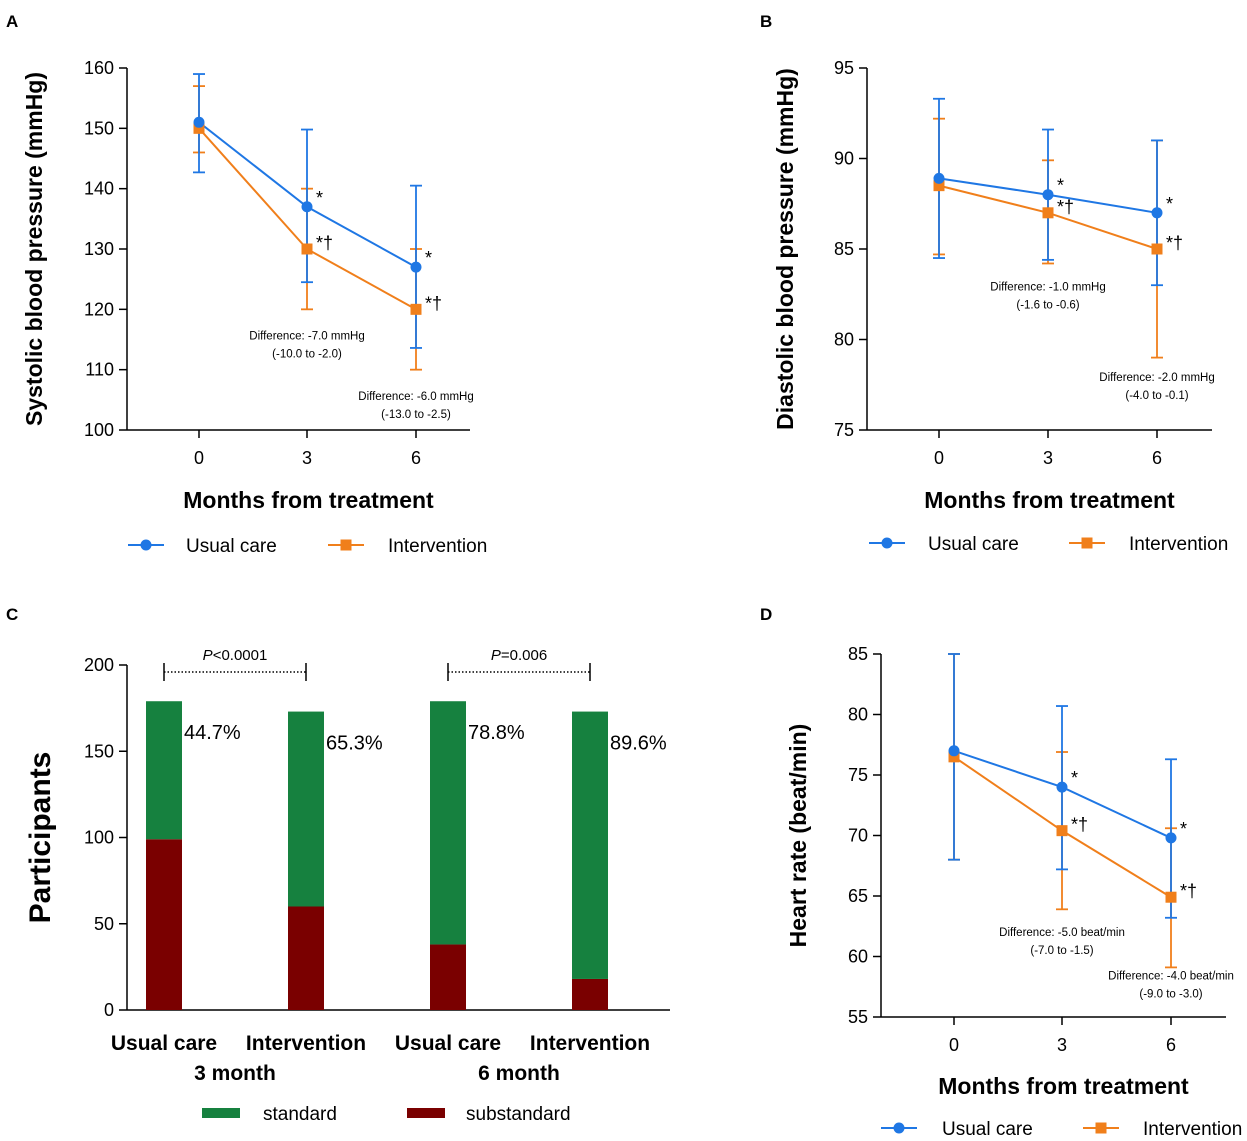 Image resolution: width=1247 pixels, height=1141 pixels. Describe the element at coordinates (798, 836) in the screenshot. I see `panel-d-y-axis-title: Heart rate (beat/min)` at that location.